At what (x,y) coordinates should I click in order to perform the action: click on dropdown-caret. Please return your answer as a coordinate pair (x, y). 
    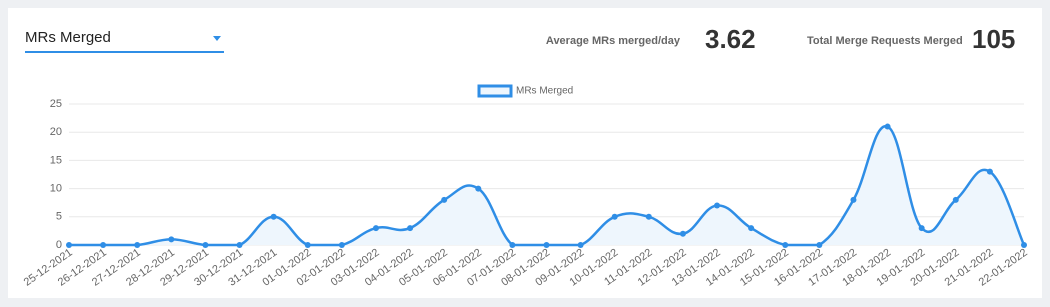
    Looking at the image, I should click on (217, 38).